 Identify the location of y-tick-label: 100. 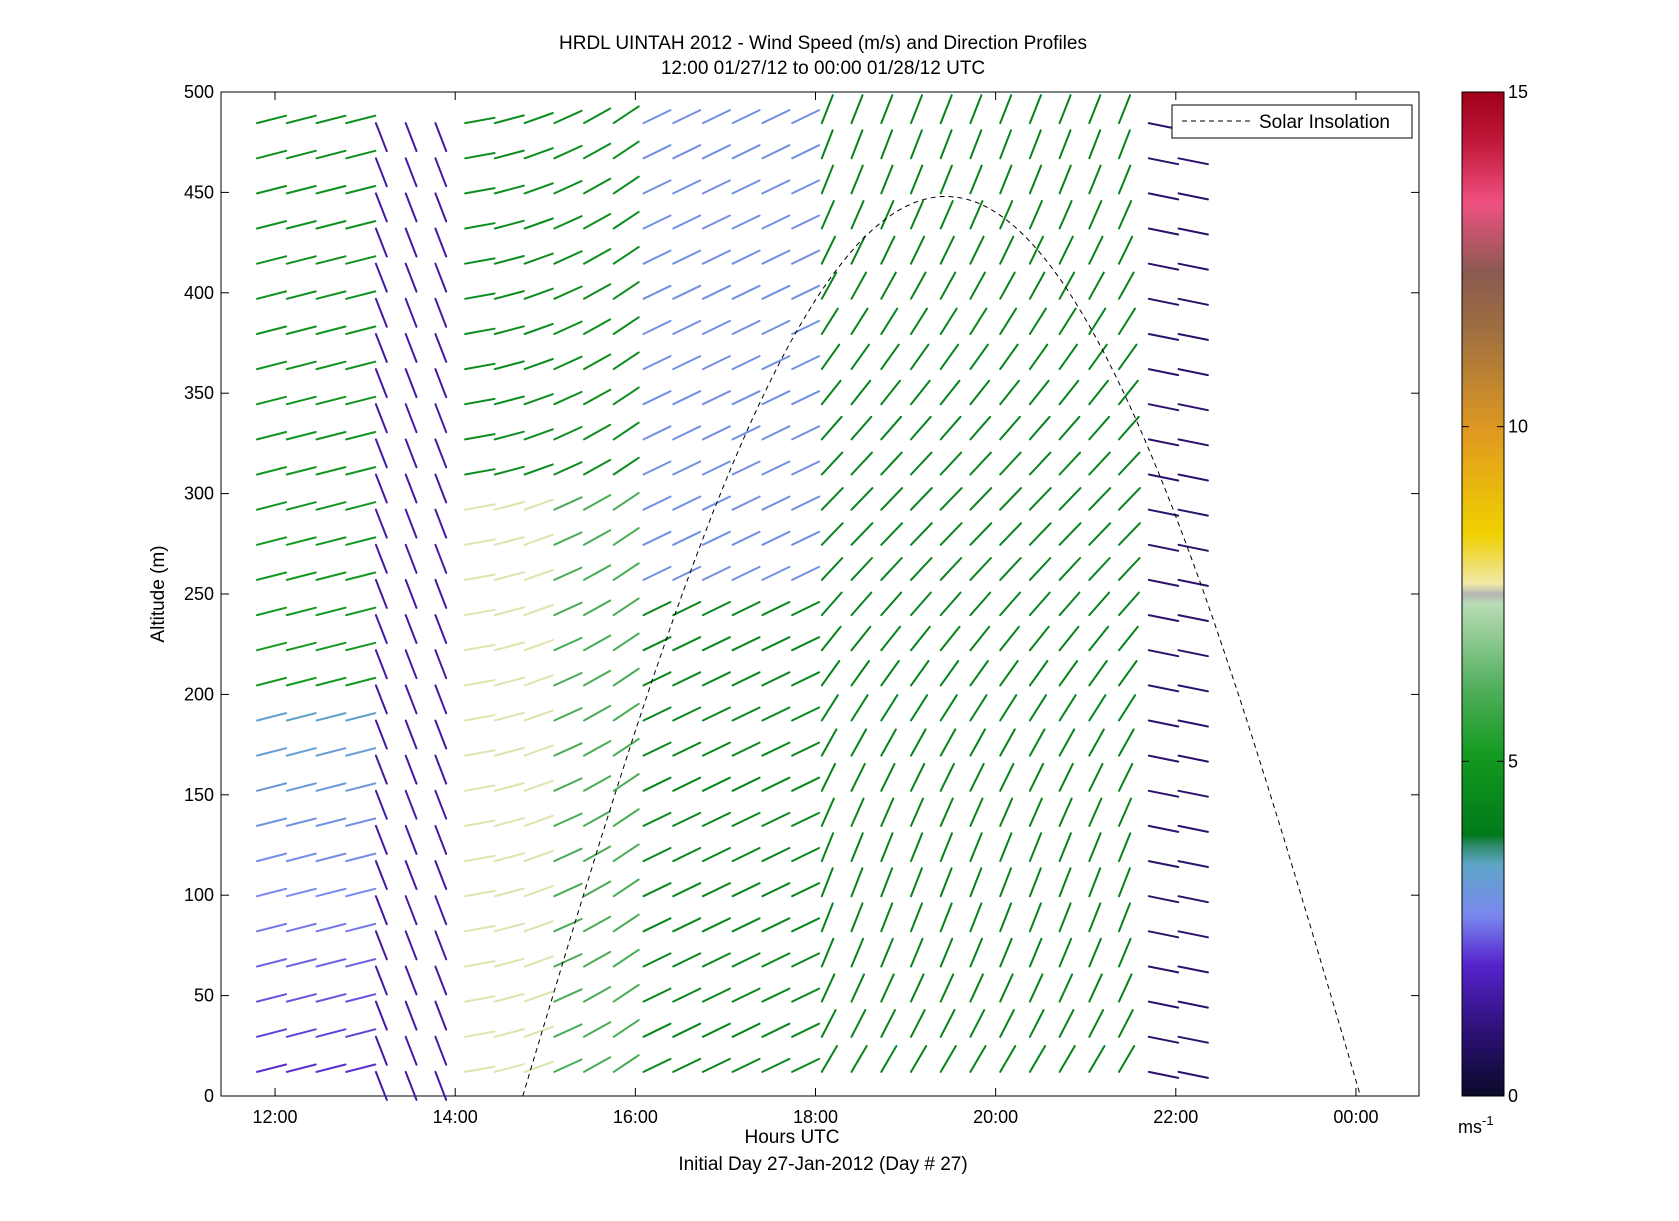
(199, 895).